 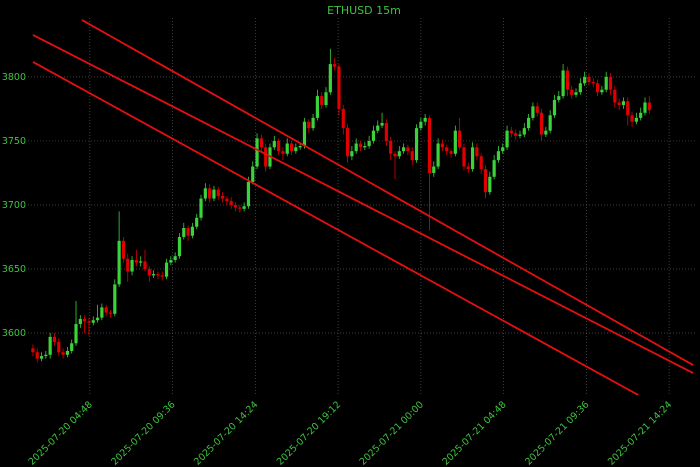 I want to click on y-tick-label: 3800, so click(x=14, y=77).